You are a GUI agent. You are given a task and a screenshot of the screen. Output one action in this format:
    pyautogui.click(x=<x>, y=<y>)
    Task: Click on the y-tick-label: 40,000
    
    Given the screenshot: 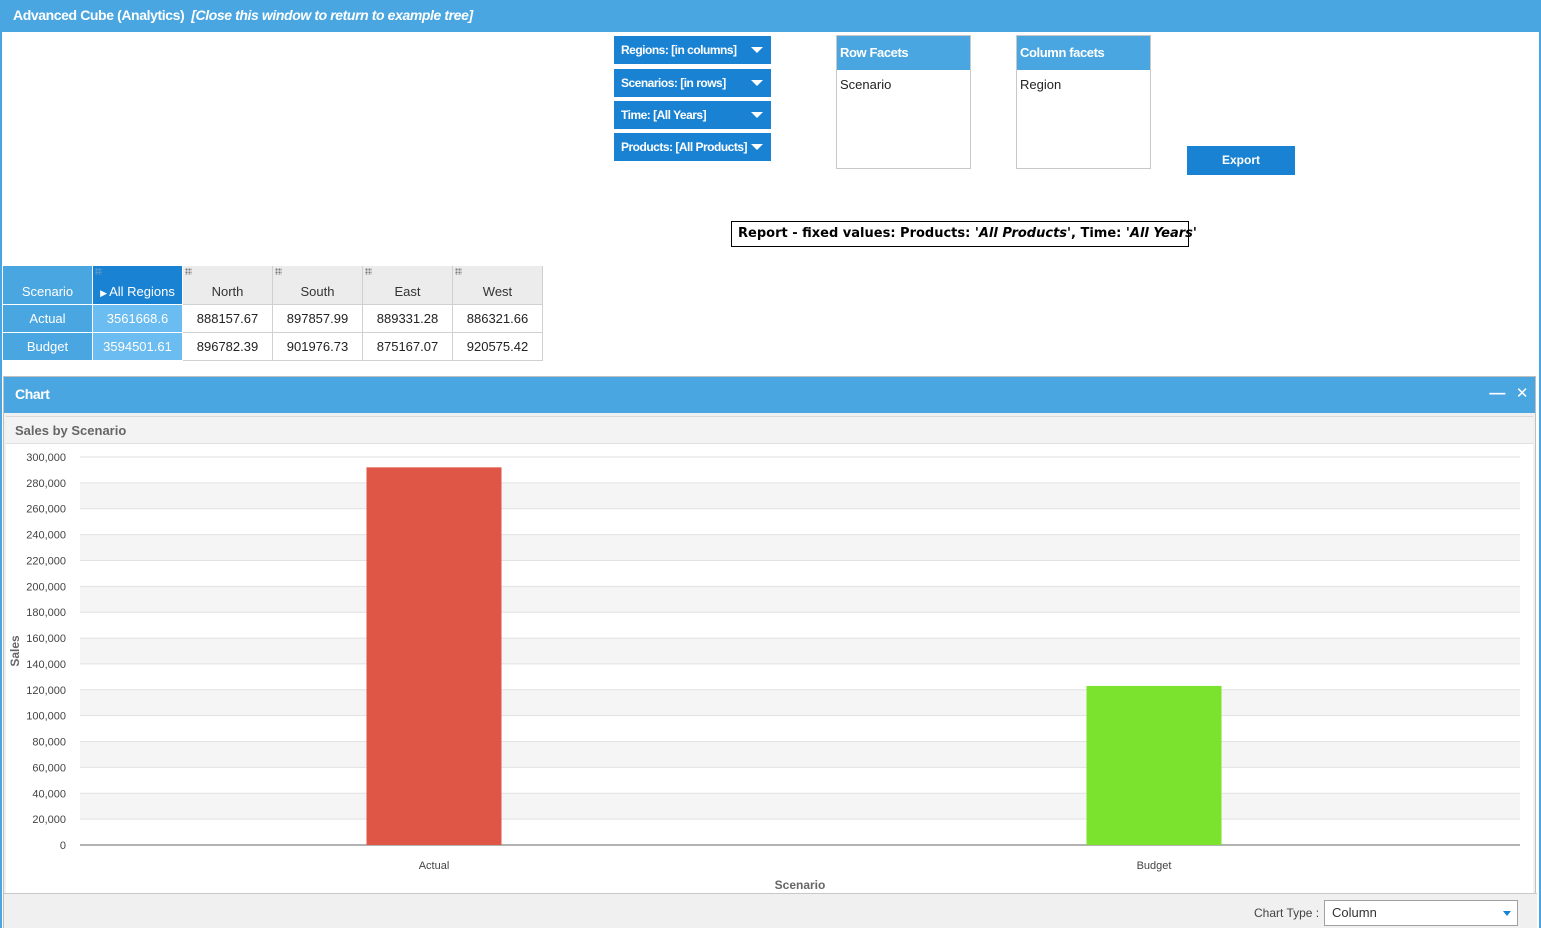 What is the action you would take?
    pyautogui.click(x=49, y=794)
    